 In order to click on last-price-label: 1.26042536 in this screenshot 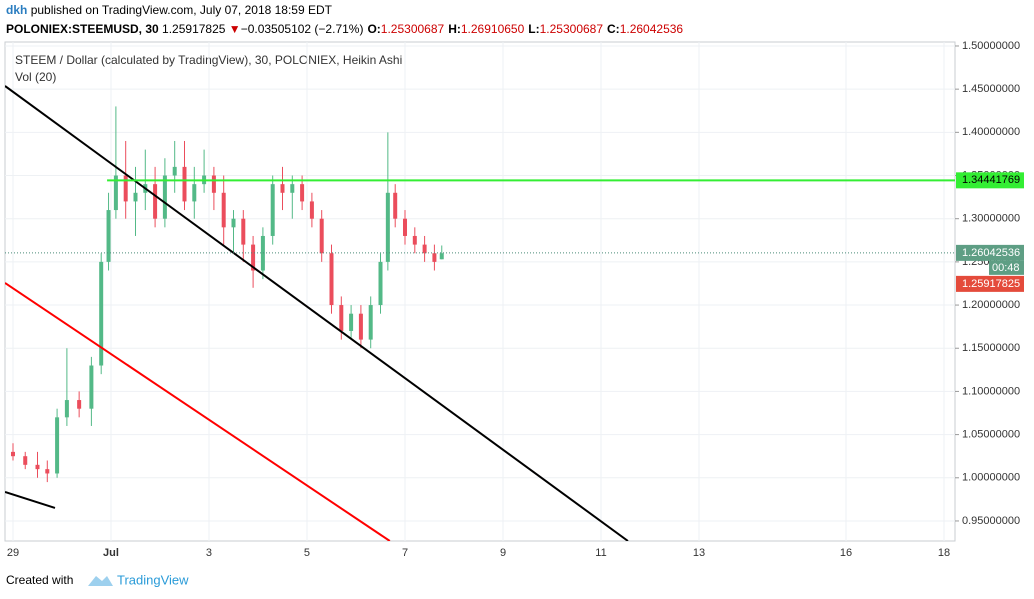, I will do `click(991, 253)`.